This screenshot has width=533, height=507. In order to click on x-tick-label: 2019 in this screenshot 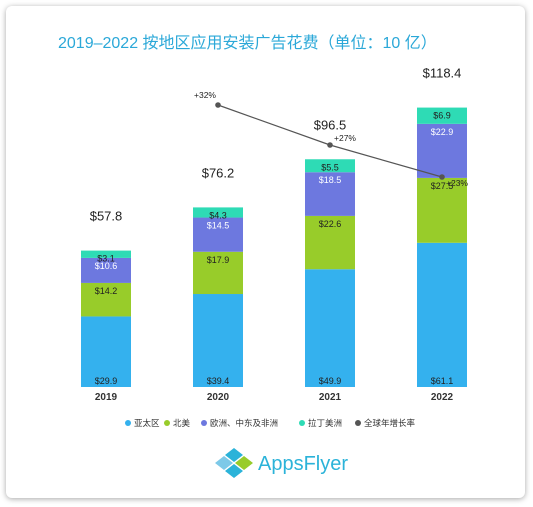, I will do `click(106, 397)`.